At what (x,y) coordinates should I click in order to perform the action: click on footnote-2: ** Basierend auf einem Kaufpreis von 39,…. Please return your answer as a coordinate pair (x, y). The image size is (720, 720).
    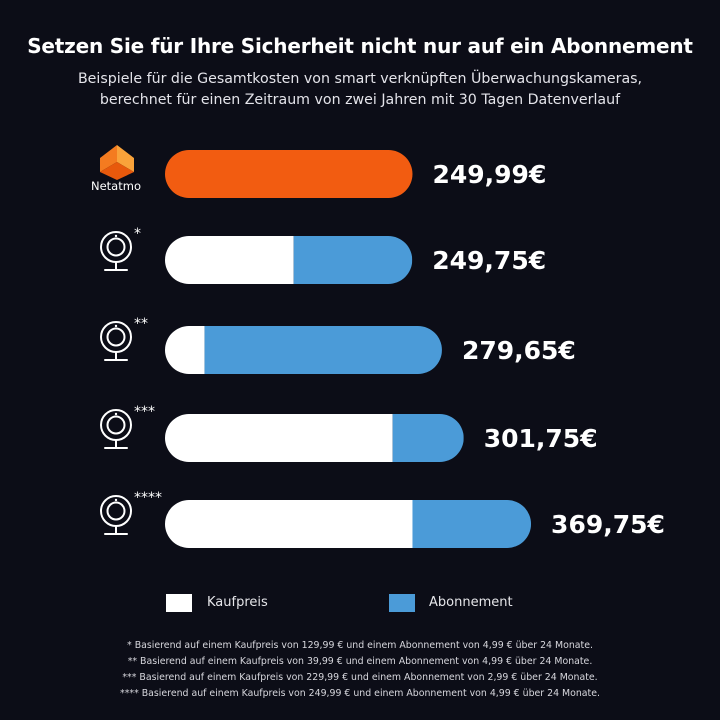
    Looking at the image, I should click on (360, 661).